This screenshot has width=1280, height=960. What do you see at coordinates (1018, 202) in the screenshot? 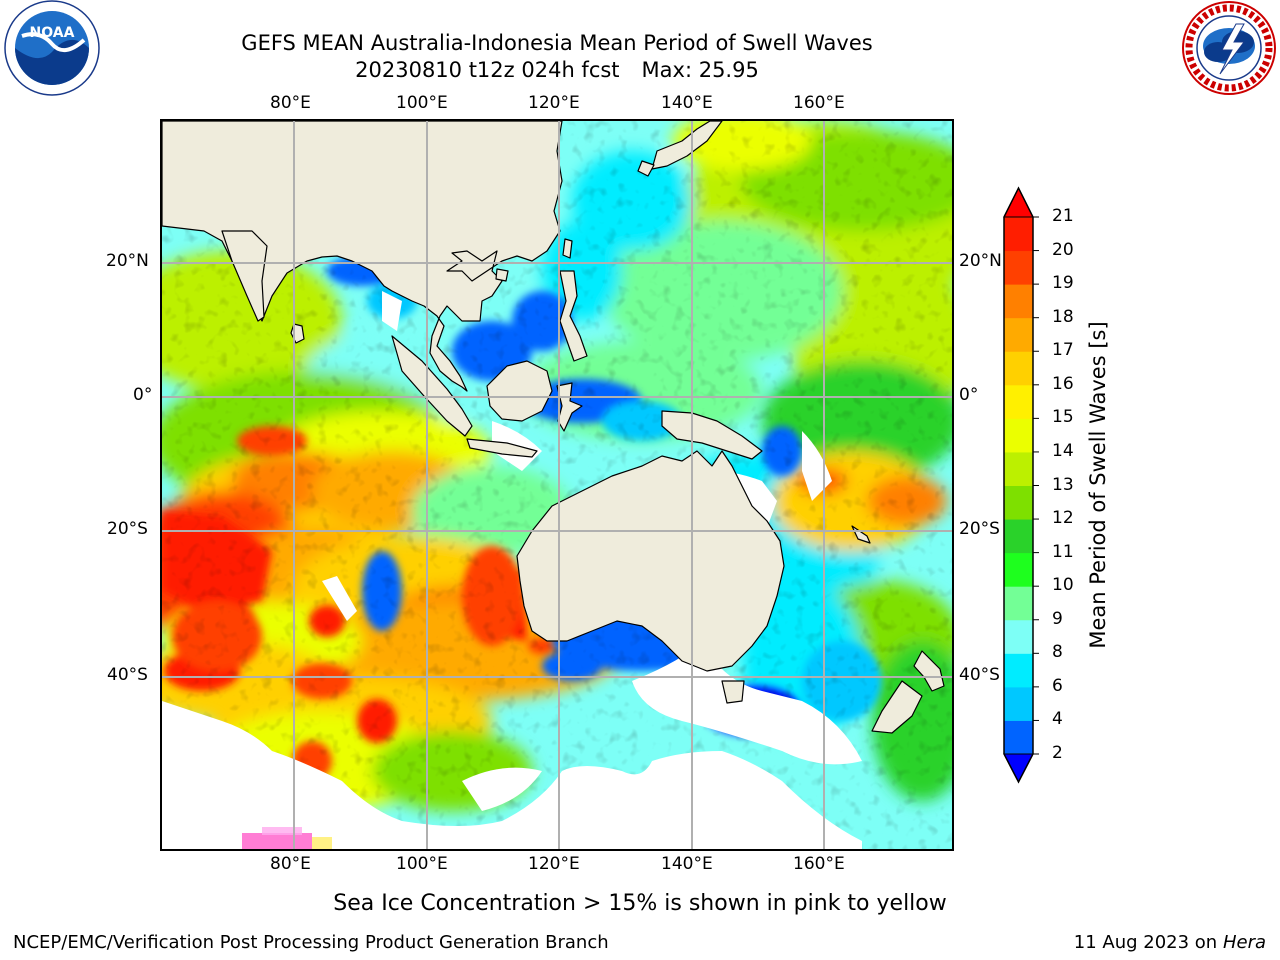
I see `colorbar-over-arrow` at bounding box center [1018, 202].